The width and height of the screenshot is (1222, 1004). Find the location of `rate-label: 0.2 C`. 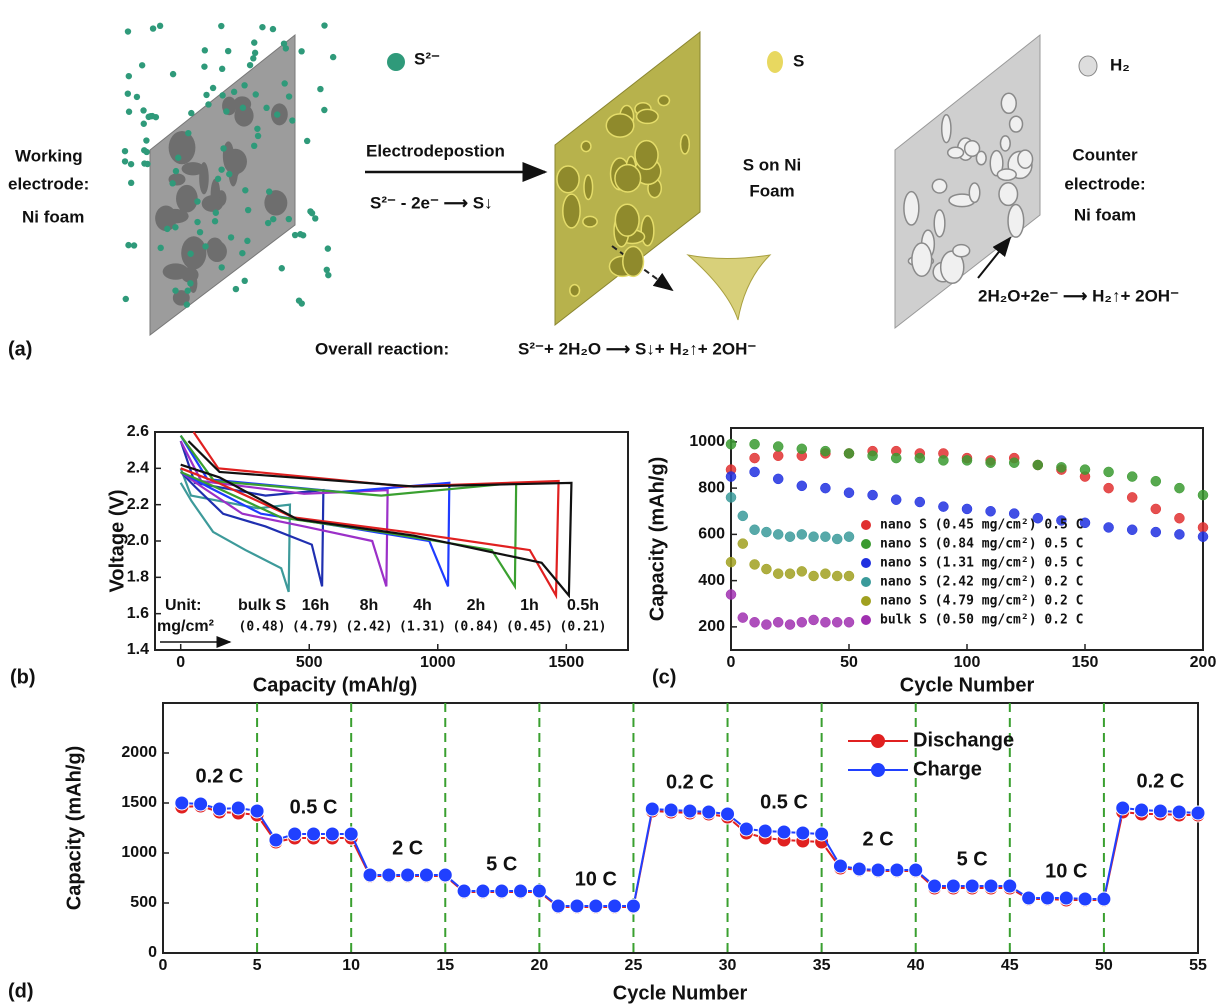

rate-label: 0.2 C is located at coordinates (690, 782).